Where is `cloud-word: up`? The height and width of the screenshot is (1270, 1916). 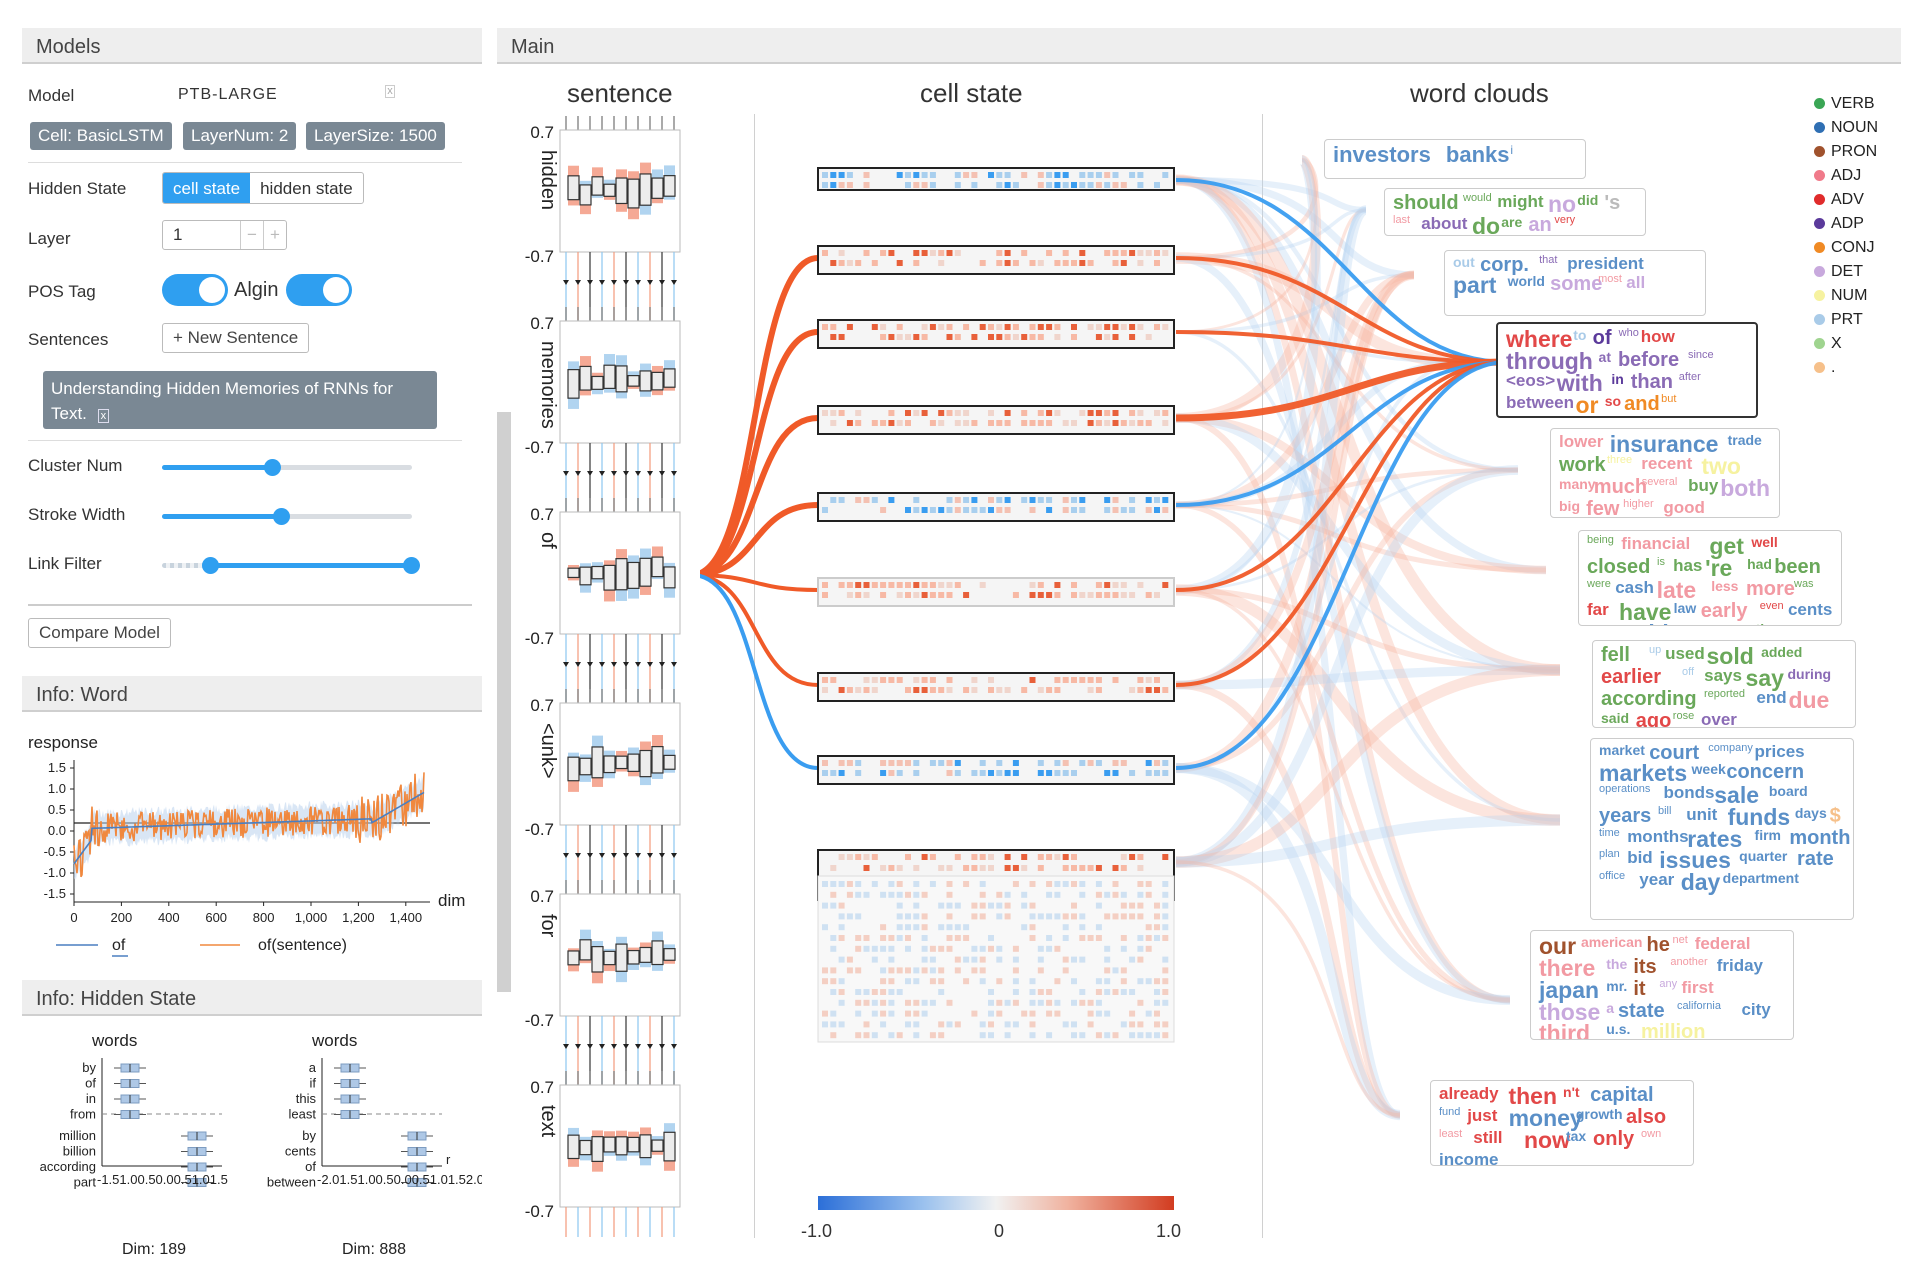
cloud-word: up is located at coordinates (1655, 650).